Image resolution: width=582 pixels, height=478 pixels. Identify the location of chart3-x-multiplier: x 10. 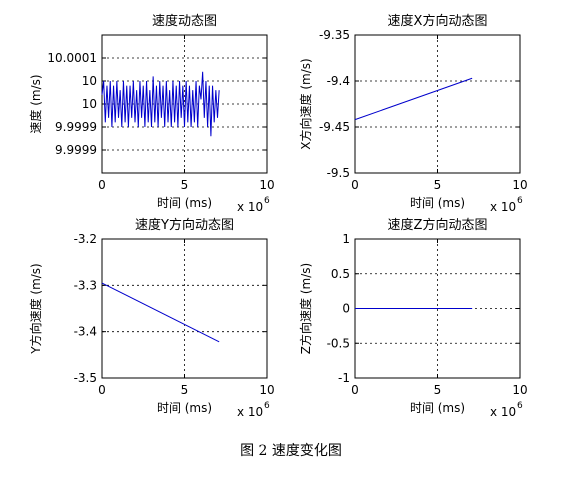
(250, 412).